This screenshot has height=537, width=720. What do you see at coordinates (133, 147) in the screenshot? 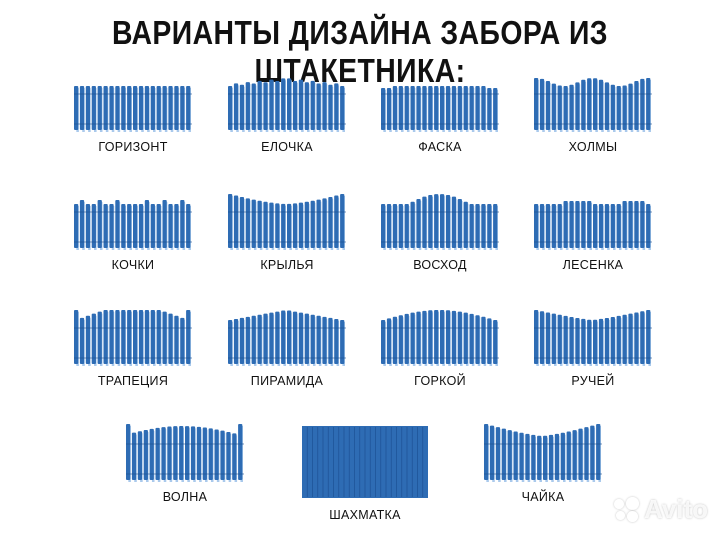
I see `design-label: ГОРИЗОНТ` at bounding box center [133, 147].